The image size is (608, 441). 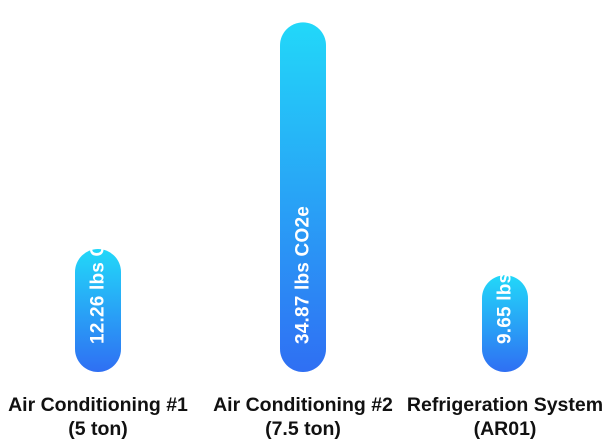 What do you see at coordinates (505, 280) in the screenshot?
I see `bar-data-label-3: 9.65 lbs CO2e` at bounding box center [505, 280].